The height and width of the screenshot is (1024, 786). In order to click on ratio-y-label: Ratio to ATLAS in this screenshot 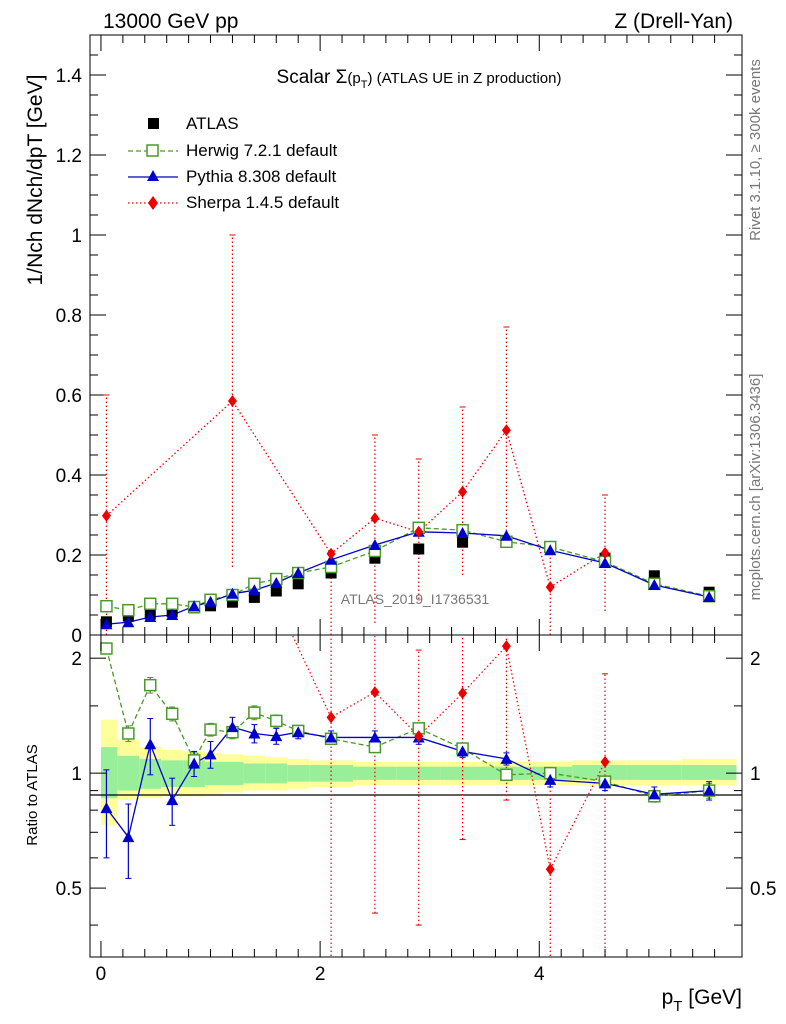, I will do `click(32, 794)`.